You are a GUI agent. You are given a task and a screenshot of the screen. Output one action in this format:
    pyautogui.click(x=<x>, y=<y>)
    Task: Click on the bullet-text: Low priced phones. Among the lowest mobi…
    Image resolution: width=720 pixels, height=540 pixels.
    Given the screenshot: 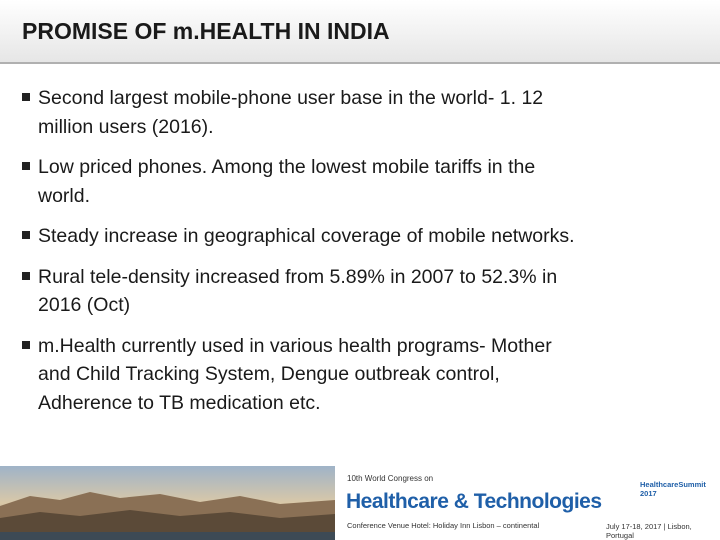 What is the action you would take?
    pyautogui.click(x=287, y=167)
    